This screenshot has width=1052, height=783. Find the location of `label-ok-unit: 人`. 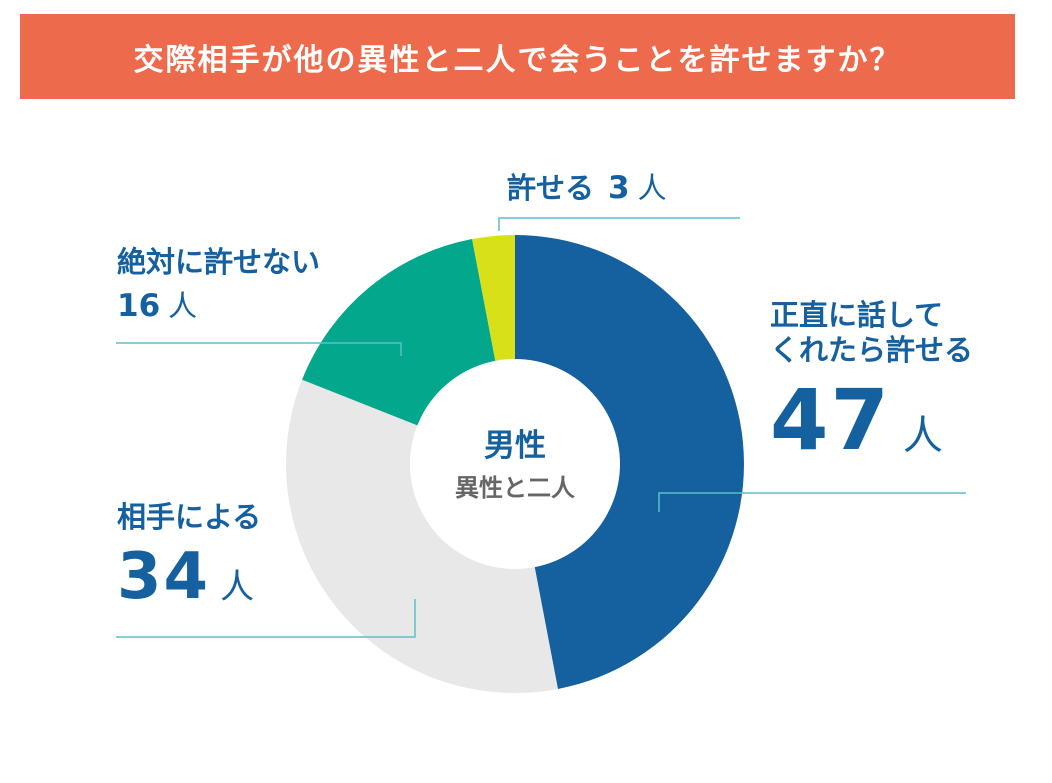

label-ok-unit: 人 is located at coordinates (652, 188).